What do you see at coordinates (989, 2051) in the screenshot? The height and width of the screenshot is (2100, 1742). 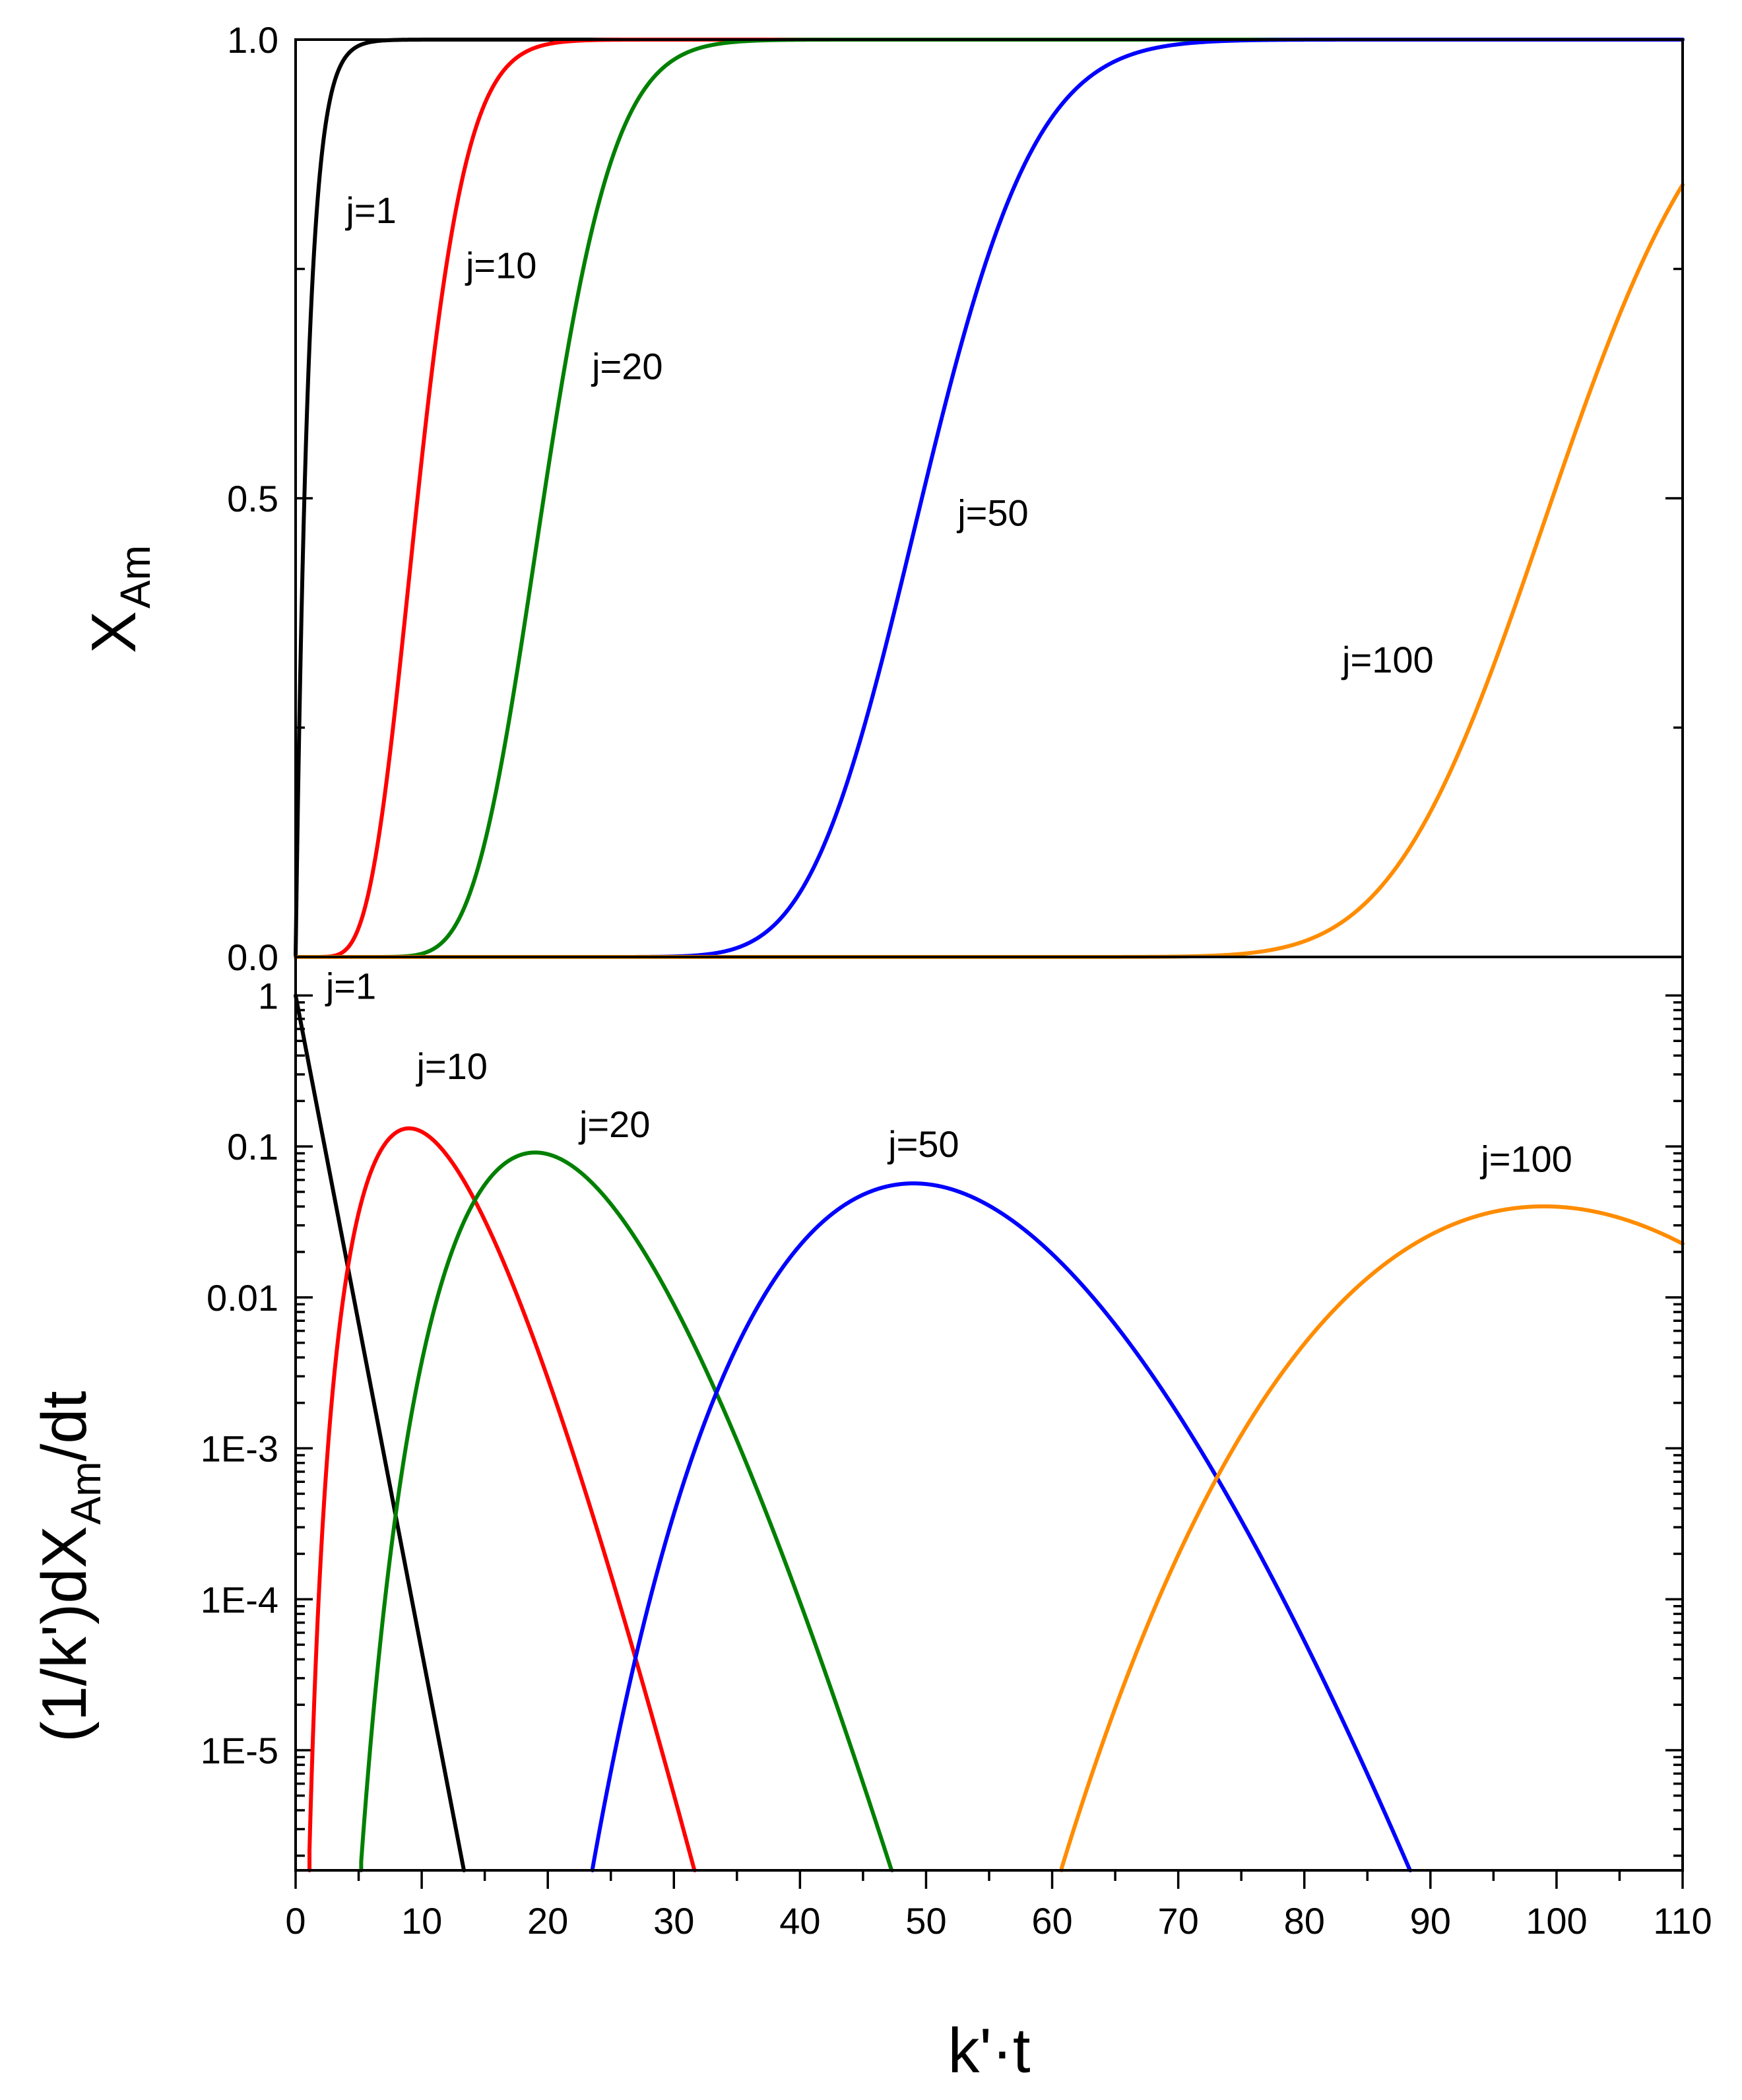 I see `x-axis-title: k'·t` at bounding box center [989, 2051].